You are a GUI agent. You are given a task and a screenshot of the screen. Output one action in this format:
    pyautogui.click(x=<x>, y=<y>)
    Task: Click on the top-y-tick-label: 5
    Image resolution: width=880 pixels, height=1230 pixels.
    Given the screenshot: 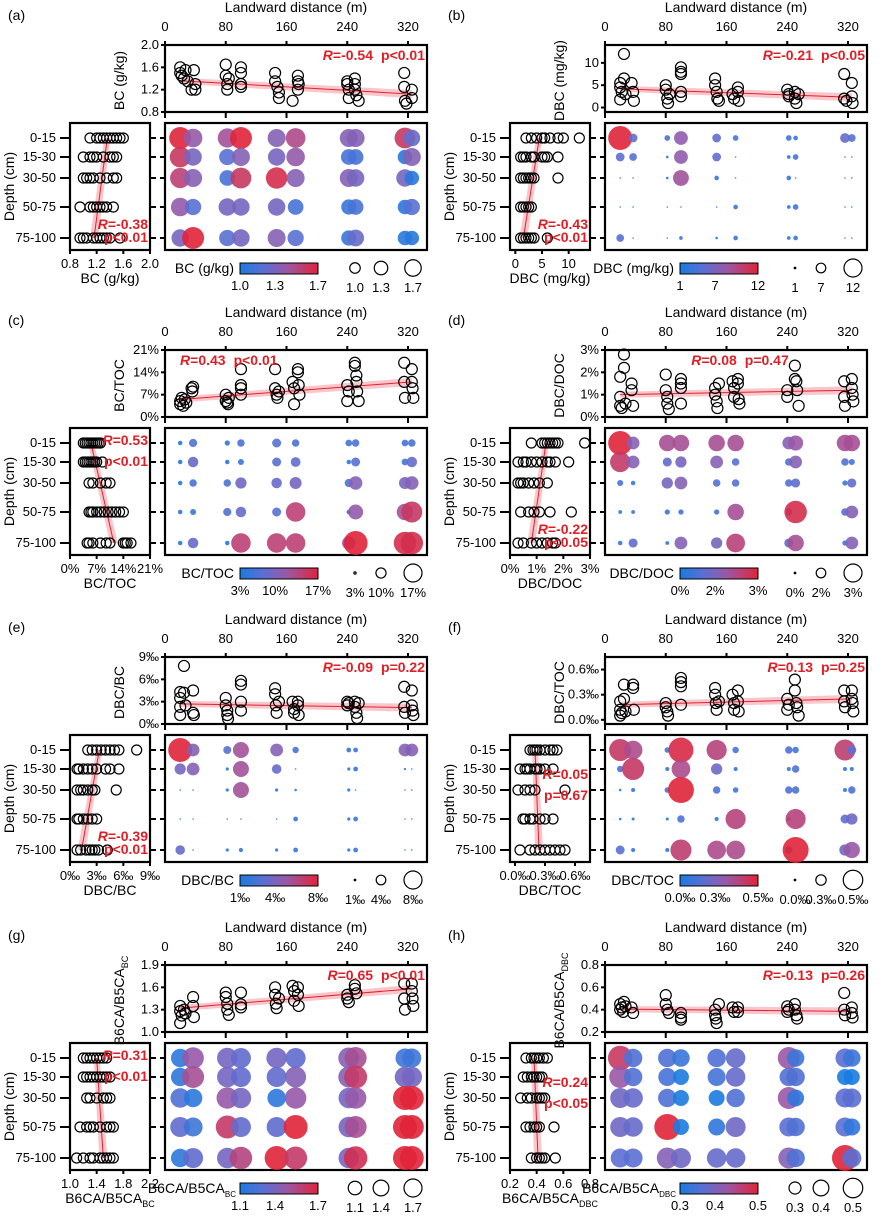 What is the action you would take?
    pyautogui.click(x=595, y=84)
    